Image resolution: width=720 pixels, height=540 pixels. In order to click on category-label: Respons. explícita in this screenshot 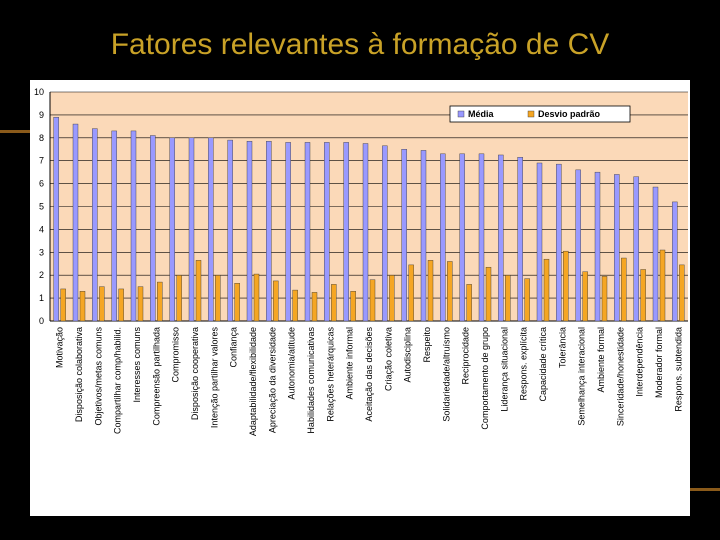, I will do `click(524, 364)`.